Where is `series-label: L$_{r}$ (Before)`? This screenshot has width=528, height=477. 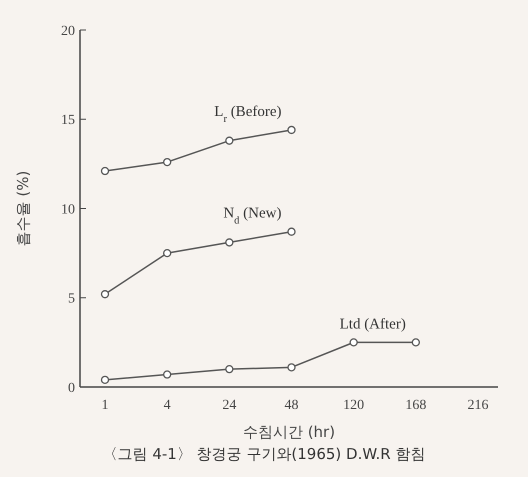
series-label: L$_{r}$ (Before) is located at coordinates (248, 114).